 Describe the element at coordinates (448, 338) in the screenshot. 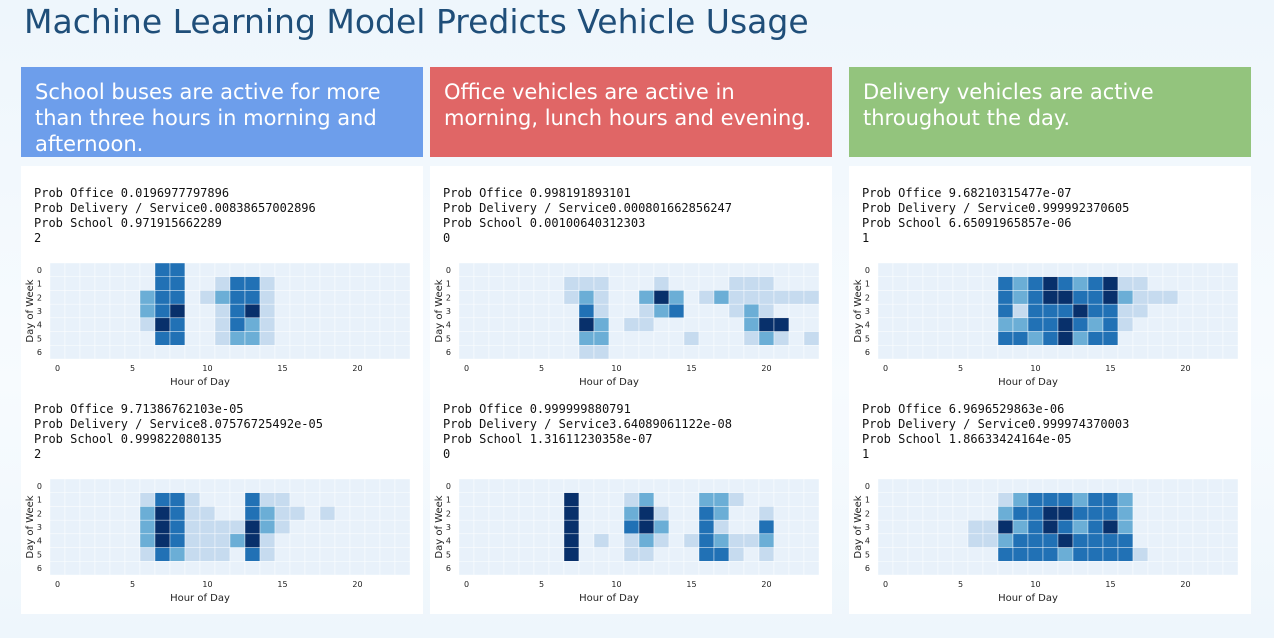

I see `y-tick-label: 5` at that location.